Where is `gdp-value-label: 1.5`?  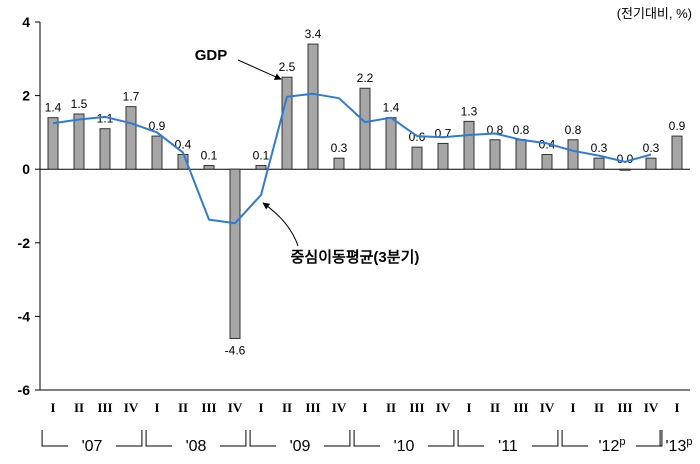 gdp-value-label: 1.5 is located at coordinates (79, 104).